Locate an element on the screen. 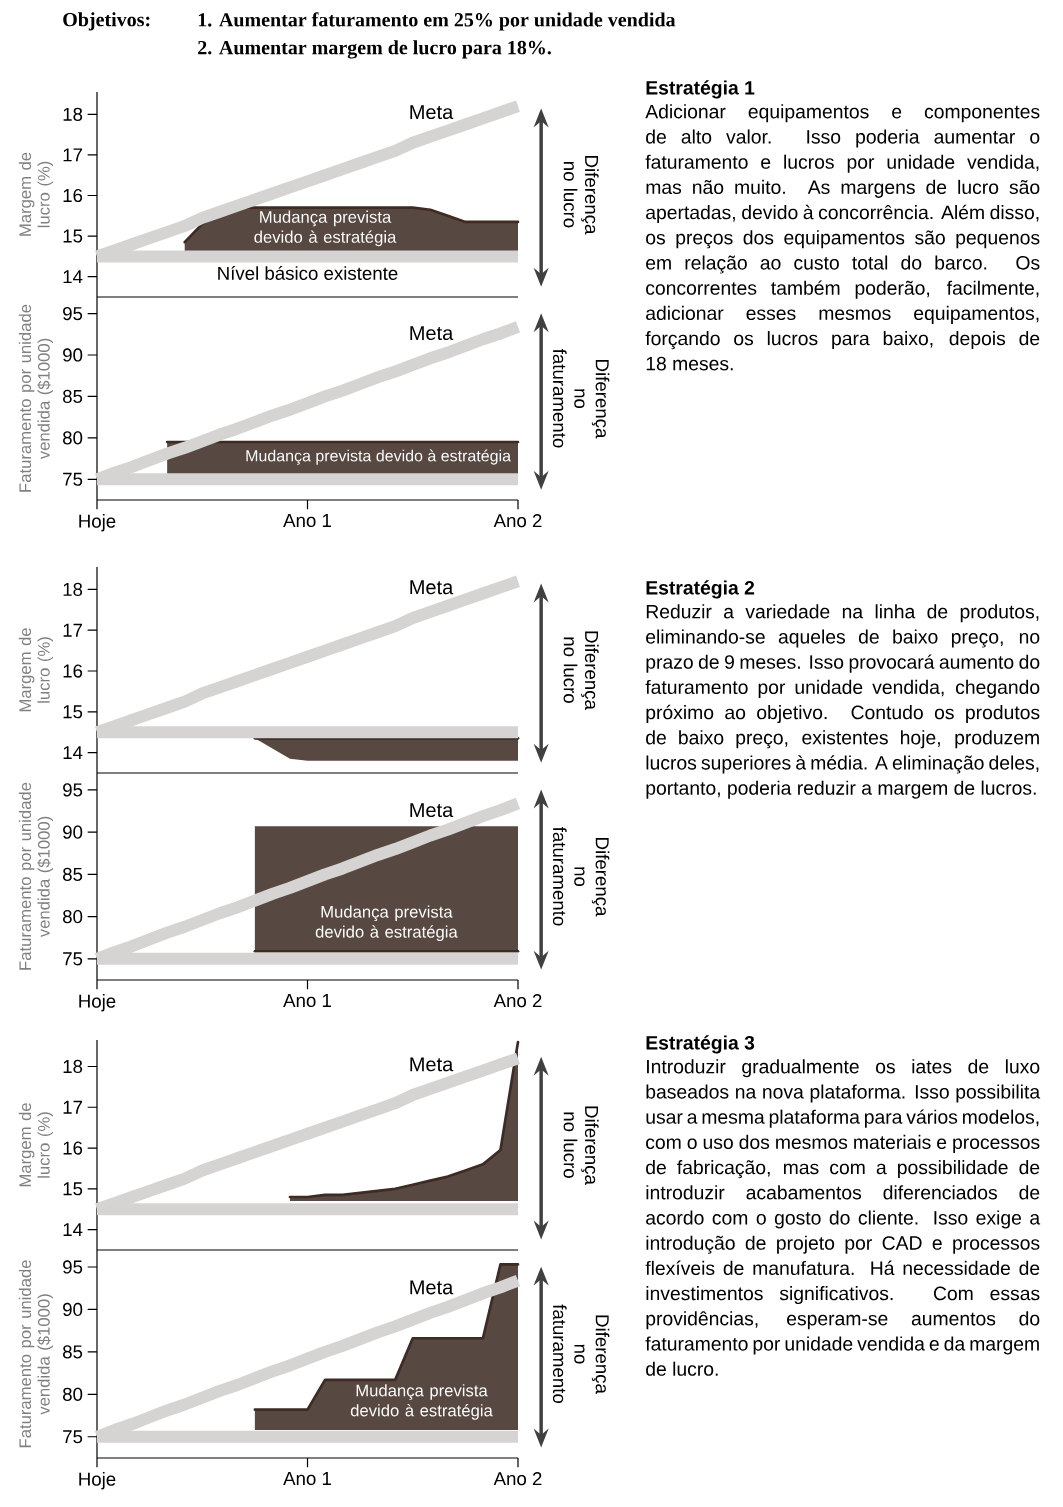  text: Adicionar equipamentos e componentes de alto valor. Isso poderia aumentar o faturamento e lucros por unidade vendida, mas não muito. As margens de lucro são apertadas, devido à concorrência. Além disso, os preços dos equipamentos são pequenos em relação ao custo total do barco. Os concorrentes também poderão, facilmente, adicionar esses mesmos equipamentos, forçando os lucros para baixo, depois de 18 meses. is located at coordinates (842, 237).